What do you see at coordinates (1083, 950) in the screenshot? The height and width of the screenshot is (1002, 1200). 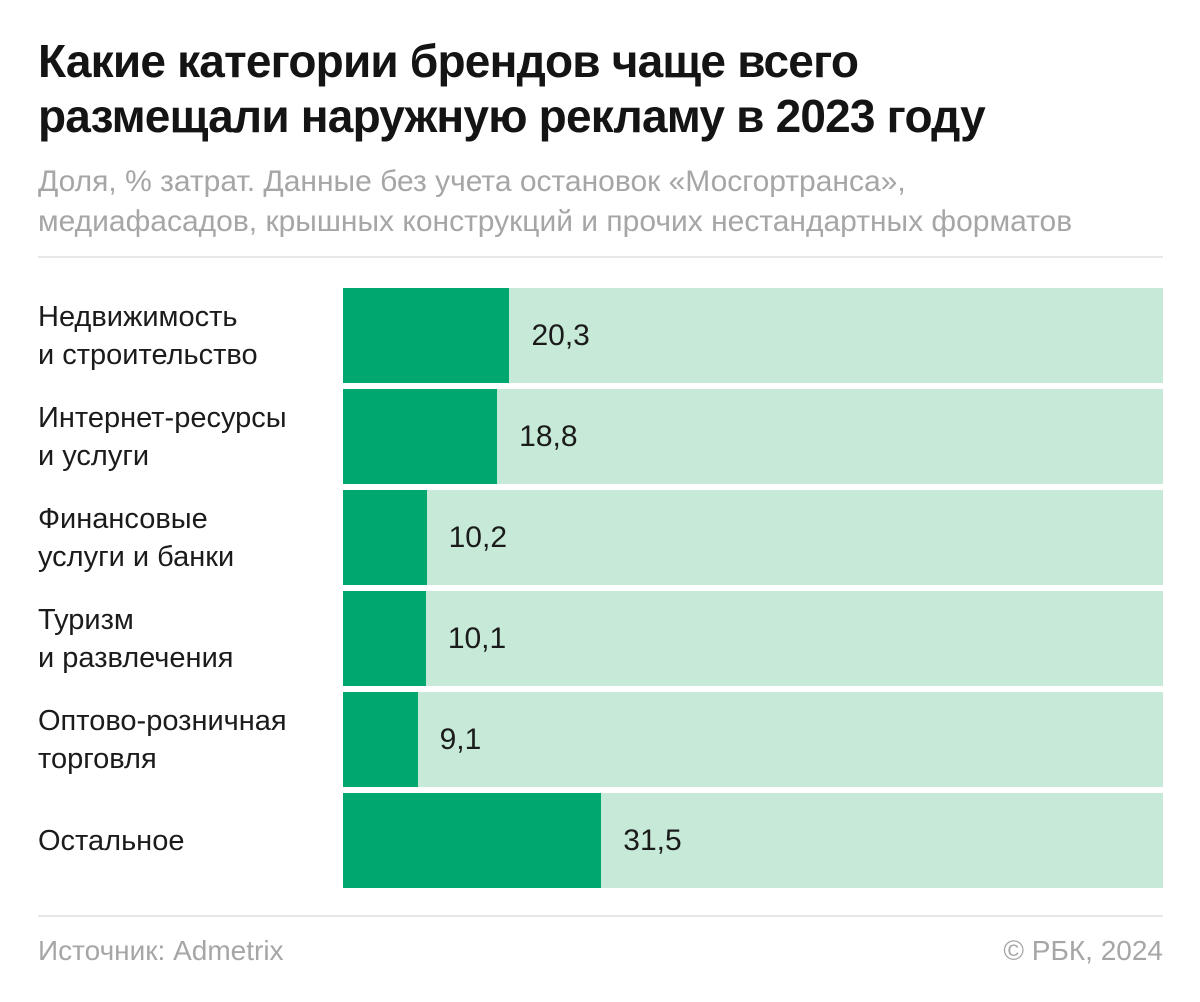 I see `copyright-text: © РБК, 2024` at bounding box center [1083, 950].